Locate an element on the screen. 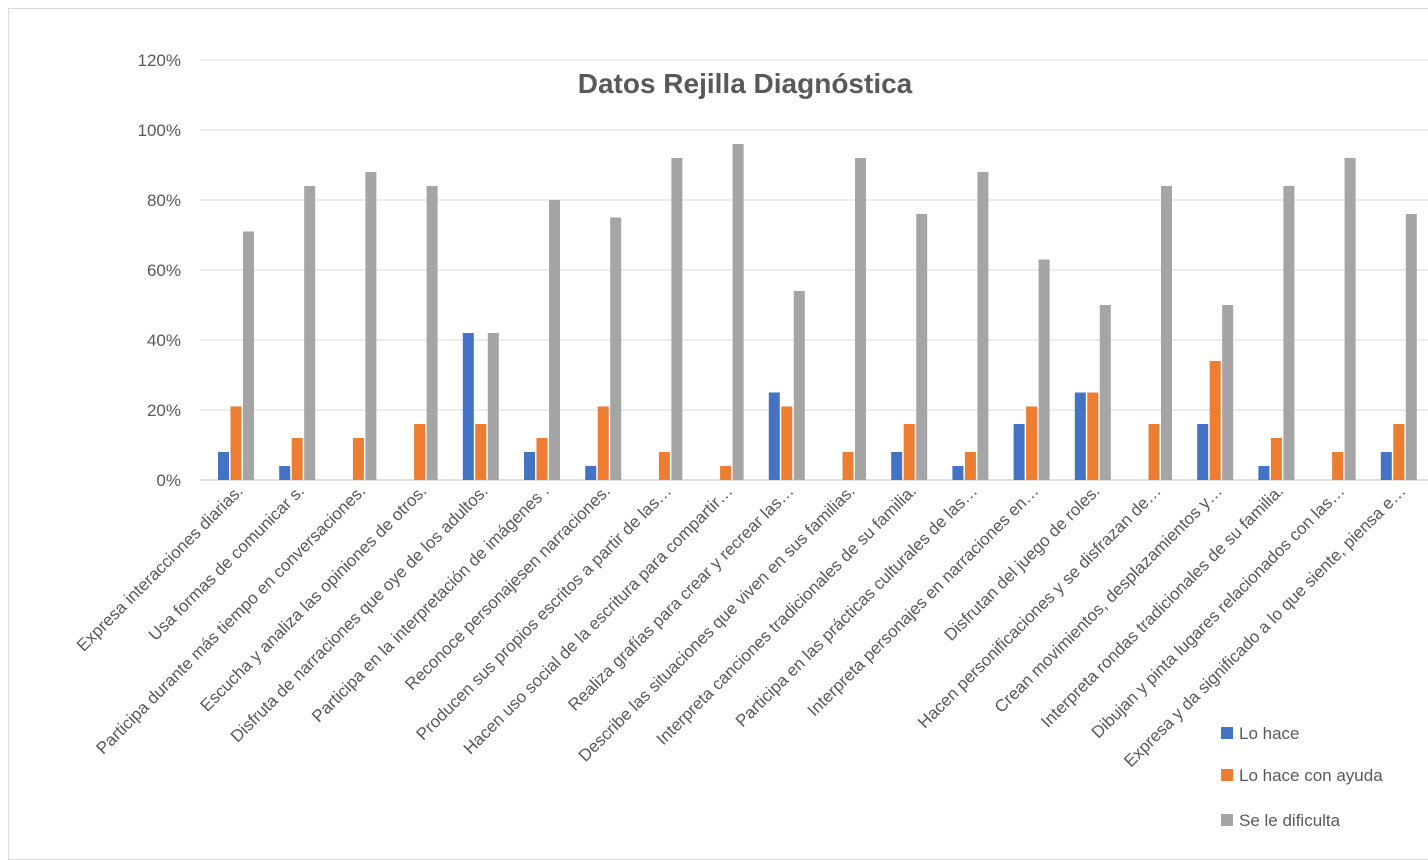  y-axis: 0% 20% 40% 60% 80% 100% 120% is located at coordinates (159, 270).